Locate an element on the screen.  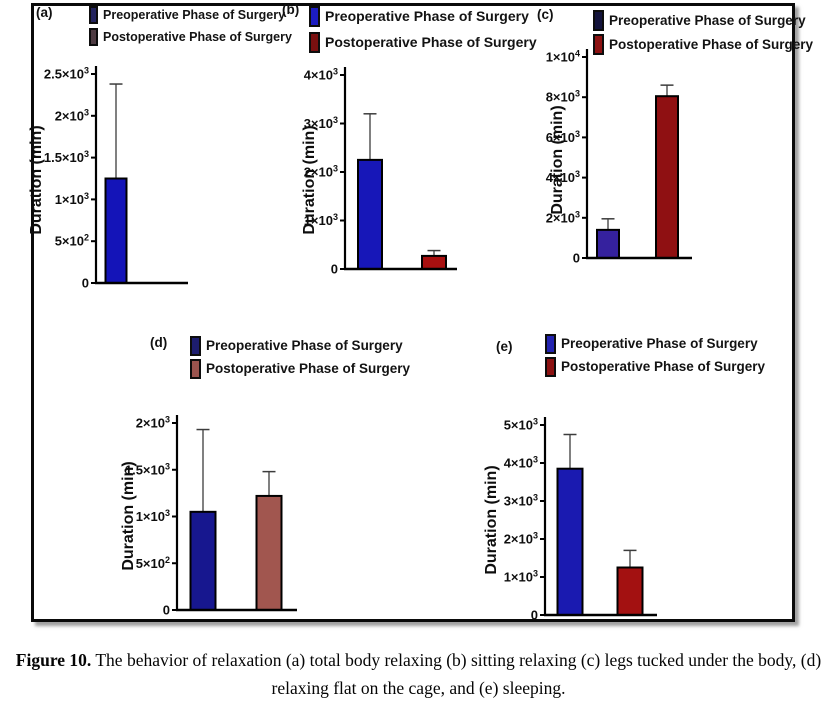
panel-label-c: (c) is located at coordinates (545, 14).